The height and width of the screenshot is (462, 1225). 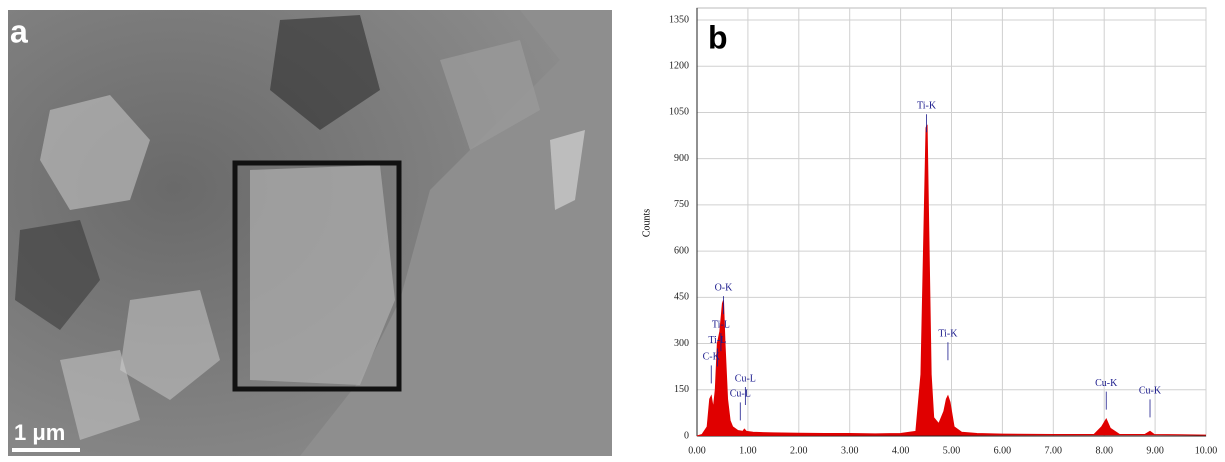 I want to click on panel-label: b, so click(x=718, y=37).